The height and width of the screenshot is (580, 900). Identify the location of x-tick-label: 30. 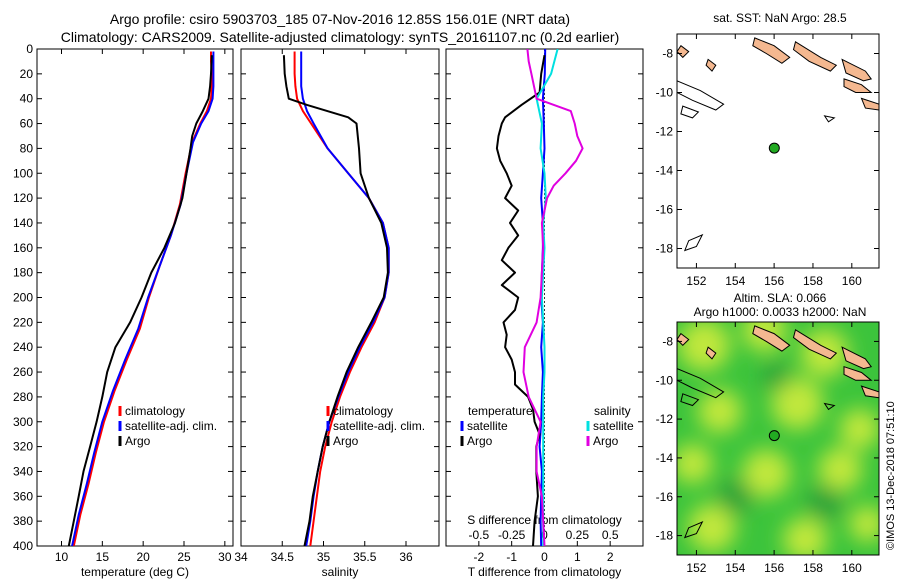
(225, 557).